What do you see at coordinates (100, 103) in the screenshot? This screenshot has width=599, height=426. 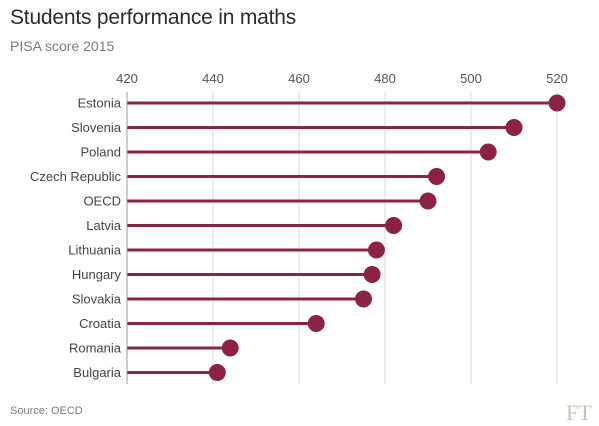 I see `category-label: Estonia` at bounding box center [100, 103].